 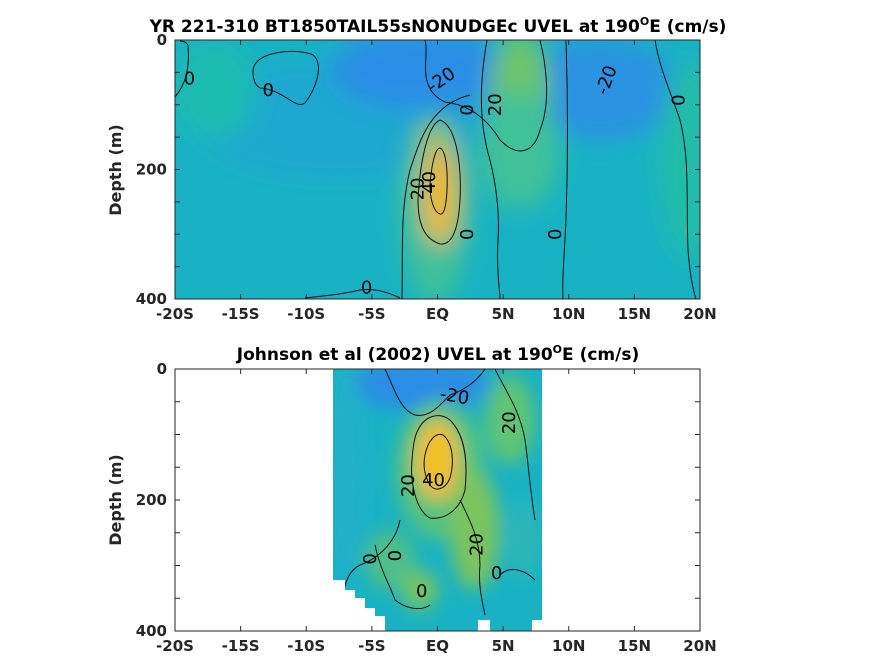 What do you see at coordinates (151, 299) in the screenshot?
I see `panel-top-ytick-label: 400` at bounding box center [151, 299].